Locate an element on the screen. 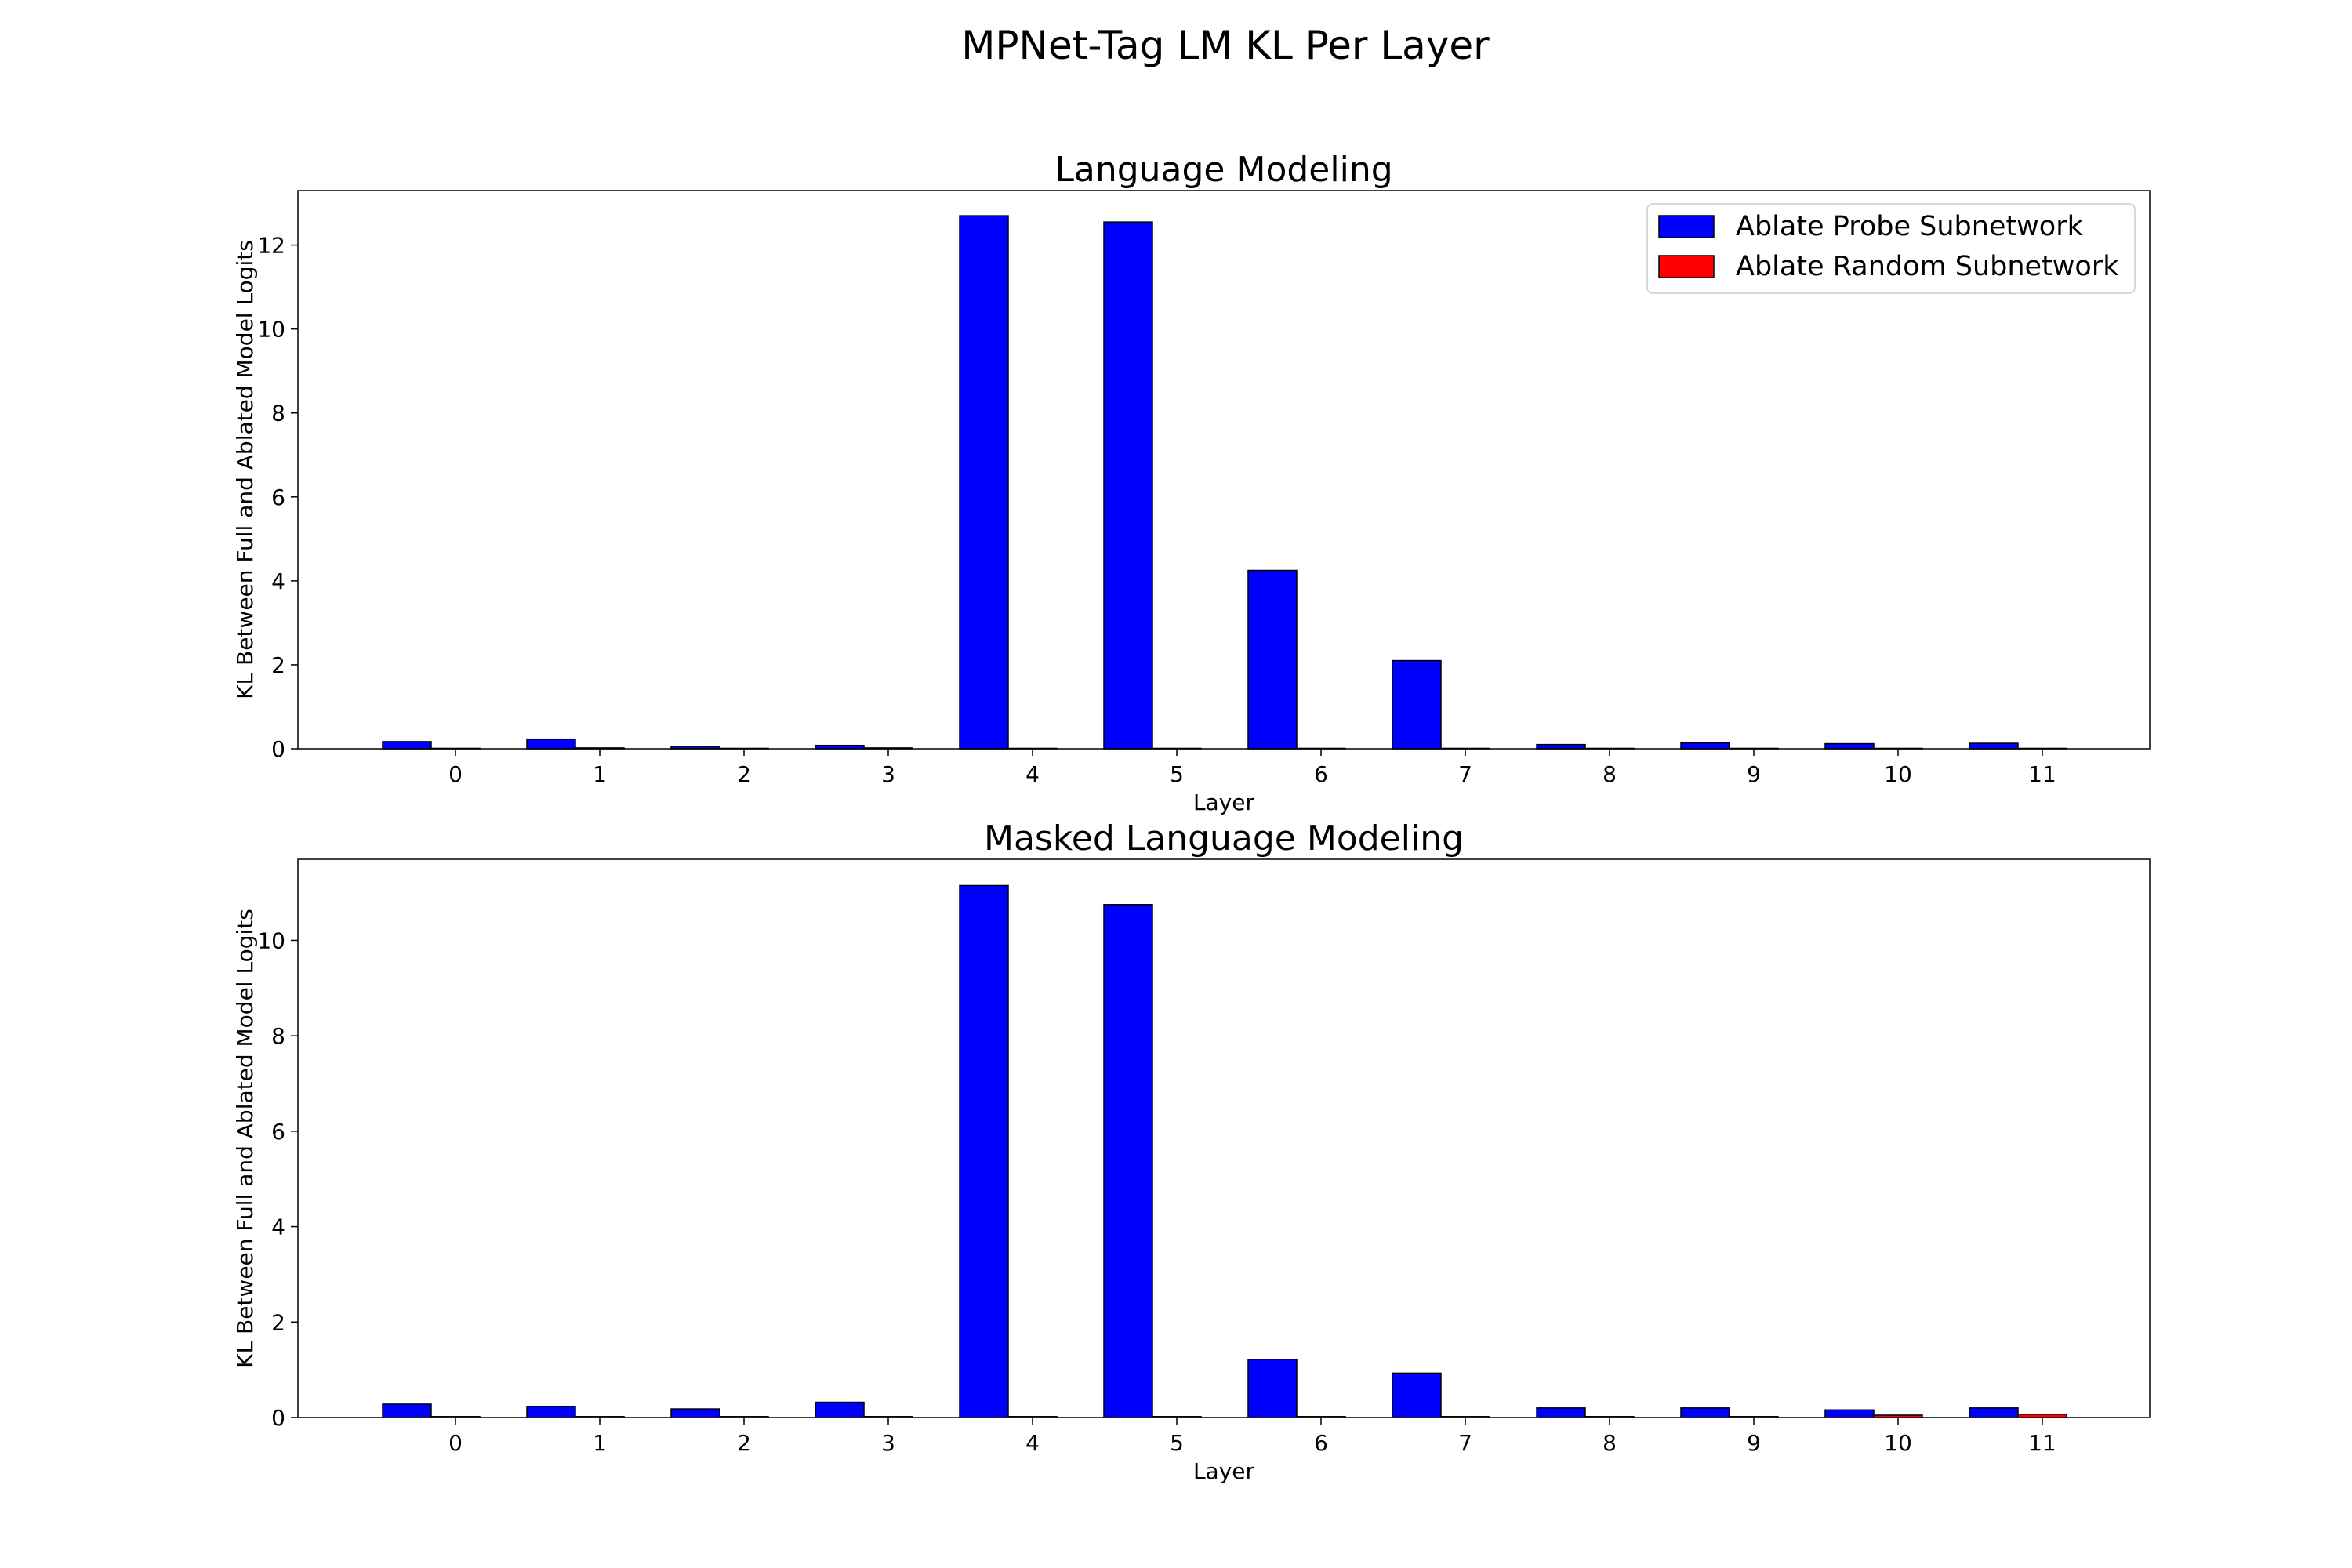 The height and width of the screenshot is (1568, 2352). bar-p0-s0-c6 is located at coordinates (1272, 659).